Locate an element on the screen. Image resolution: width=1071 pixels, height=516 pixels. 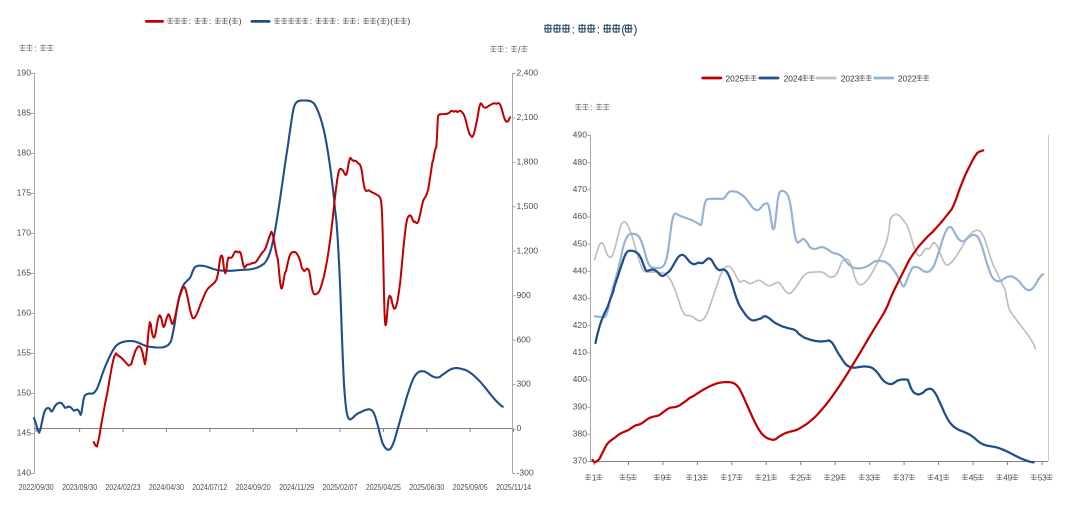
svg-text: 2,100 is located at coordinates (528, 117).